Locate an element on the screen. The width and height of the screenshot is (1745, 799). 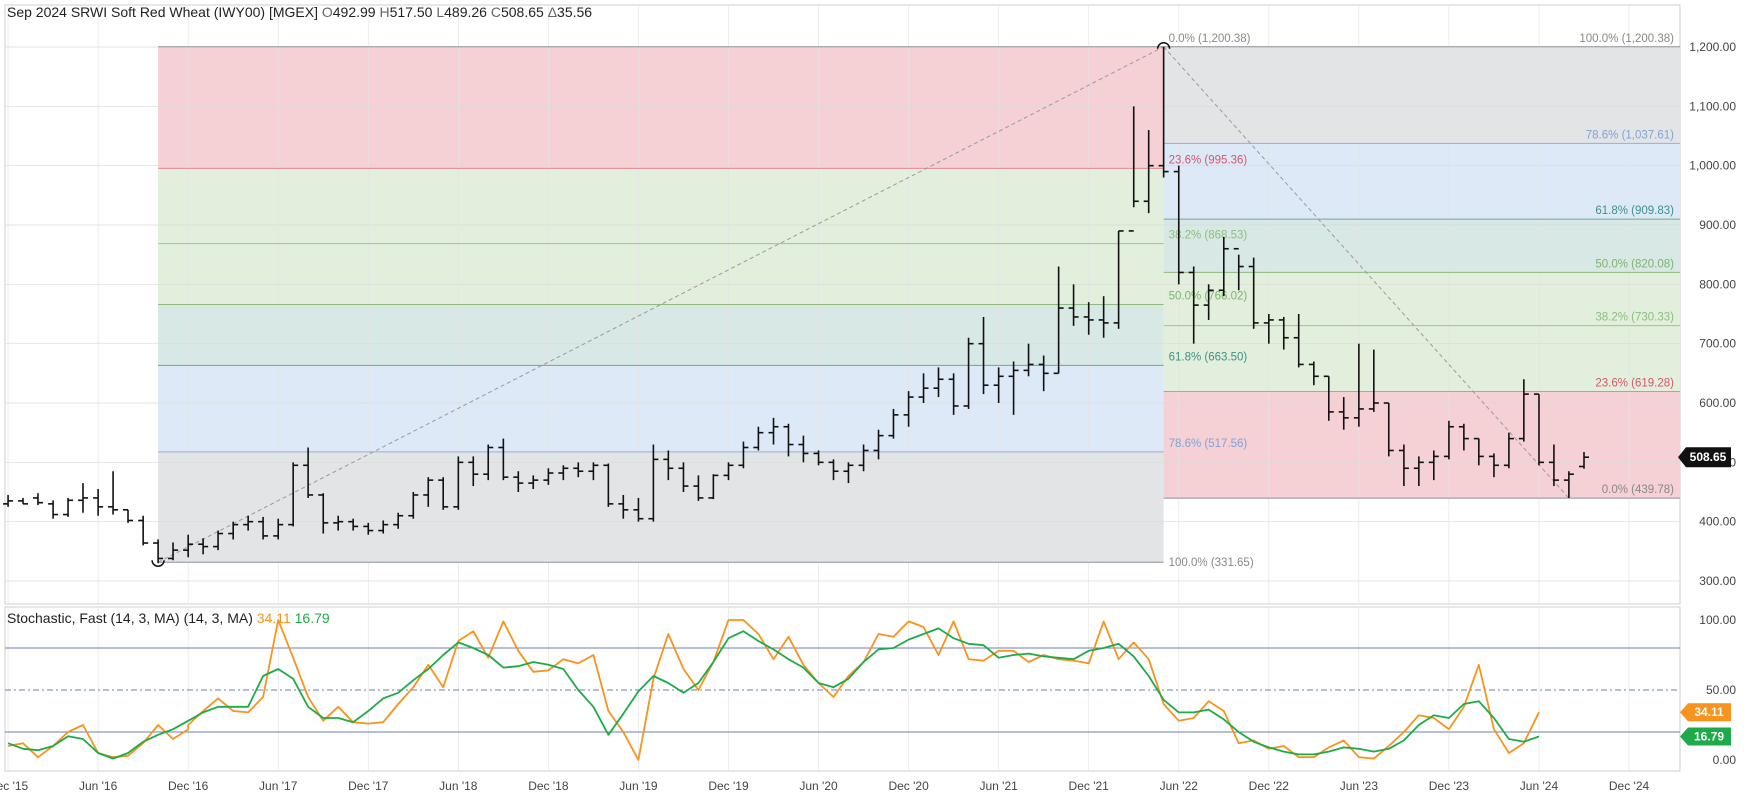
fib-level-label: 23.6% (619.28) is located at coordinates (1634, 384).